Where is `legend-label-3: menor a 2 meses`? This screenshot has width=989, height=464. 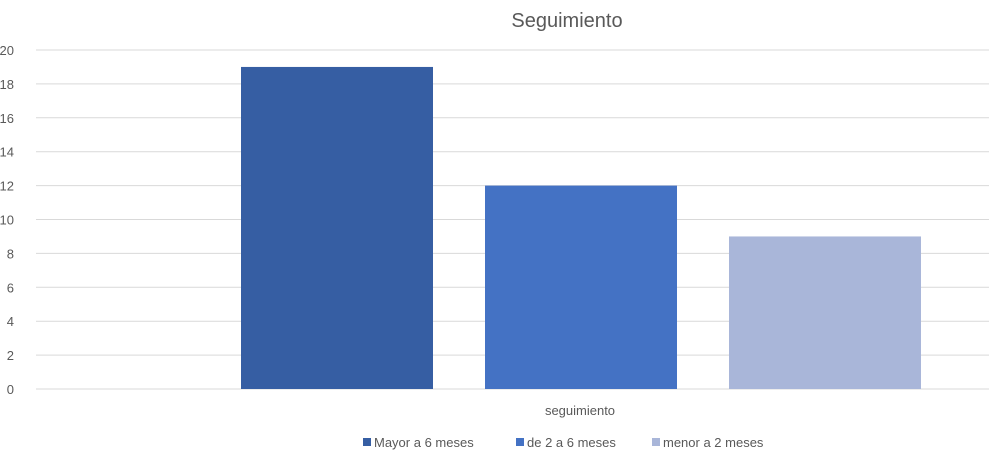
legend-label-3: menor a 2 meses is located at coordinates (713, 442).